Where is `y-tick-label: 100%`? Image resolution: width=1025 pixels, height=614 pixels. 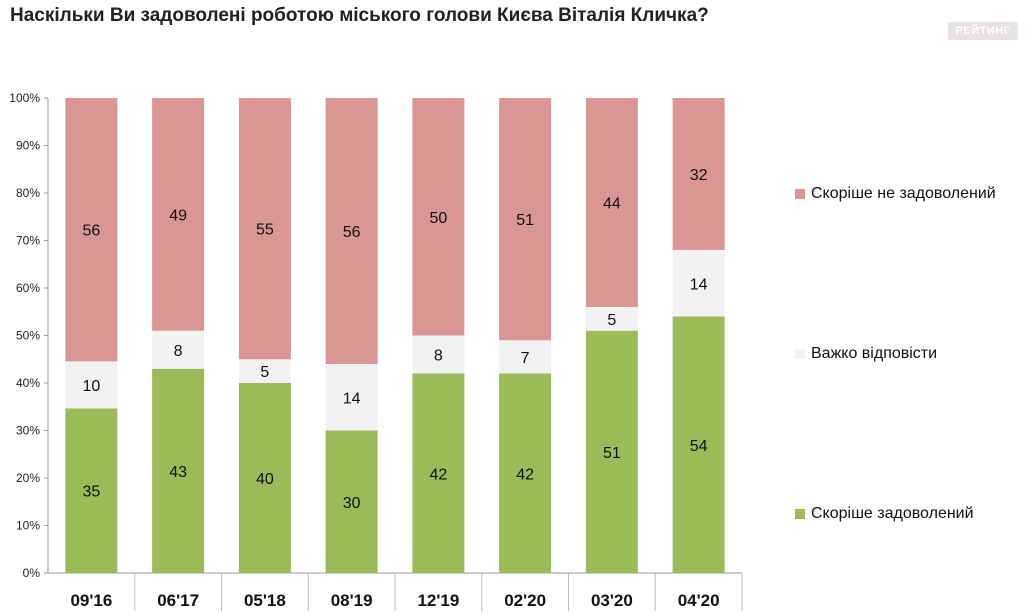
y-tick-label: 100% is located at coordinates (24, 98).